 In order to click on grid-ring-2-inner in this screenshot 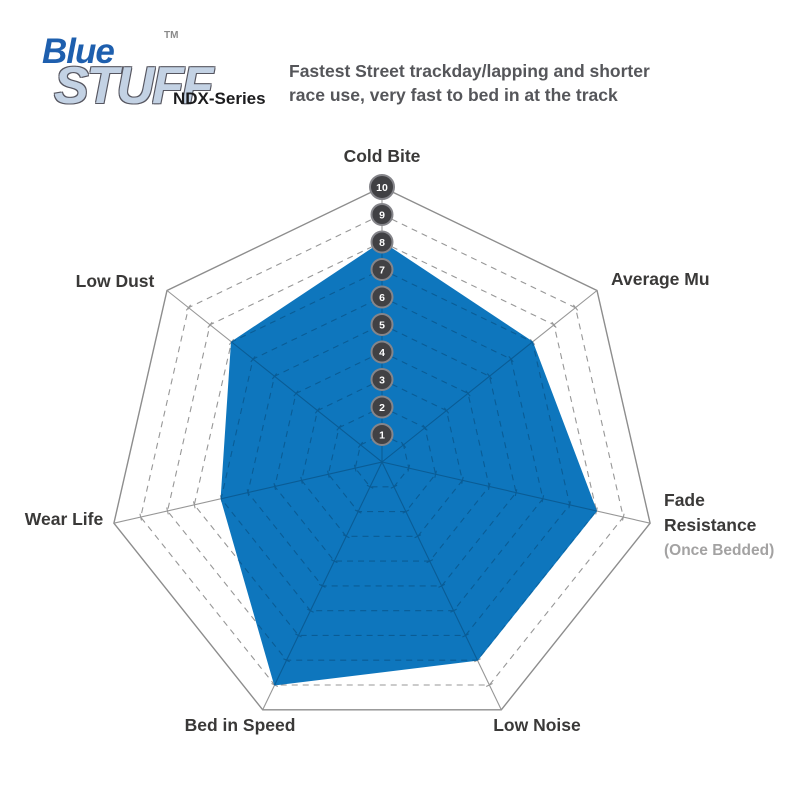, I will do `click(382, 459)`.